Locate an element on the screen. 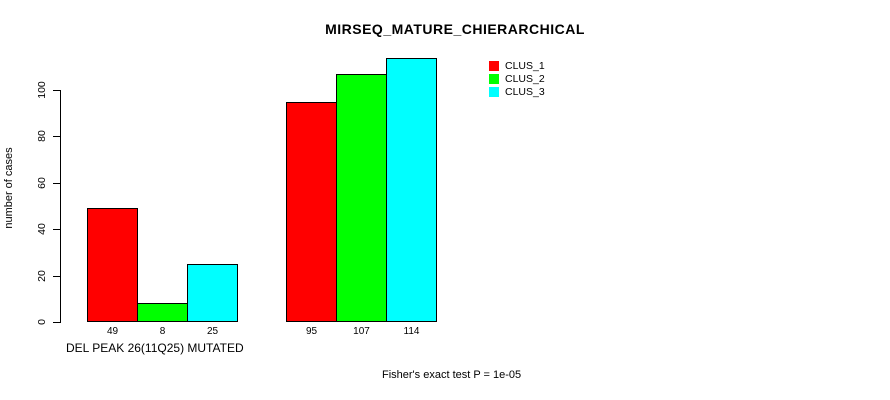 The image size is (890, 400). legend-label: CLUS_1 is located at coordinates (525, 66).